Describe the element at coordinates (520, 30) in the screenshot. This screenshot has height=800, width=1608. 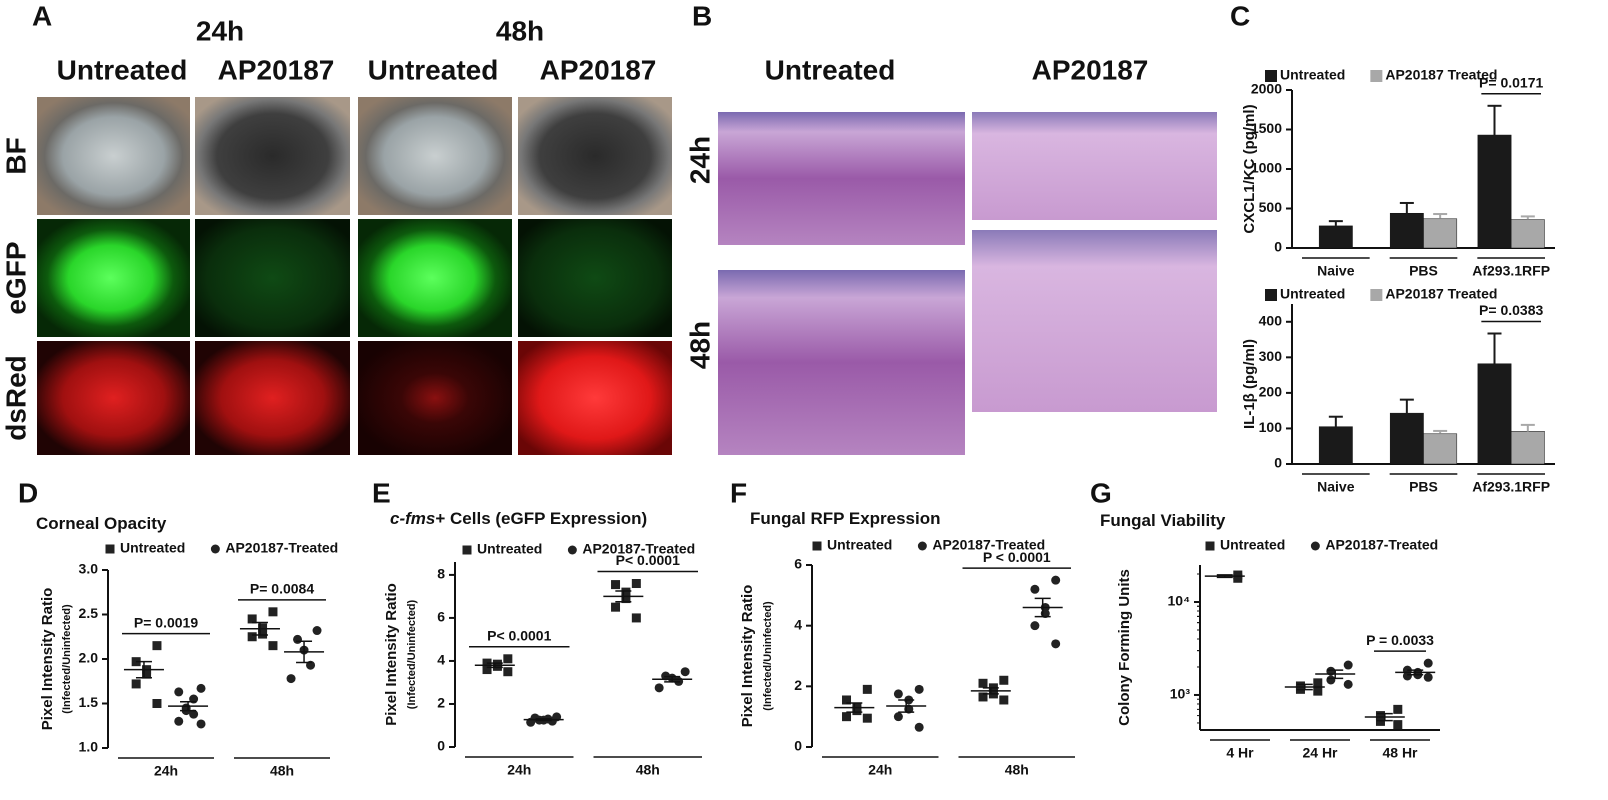
I see `timepoint-label: 48h` at that location.